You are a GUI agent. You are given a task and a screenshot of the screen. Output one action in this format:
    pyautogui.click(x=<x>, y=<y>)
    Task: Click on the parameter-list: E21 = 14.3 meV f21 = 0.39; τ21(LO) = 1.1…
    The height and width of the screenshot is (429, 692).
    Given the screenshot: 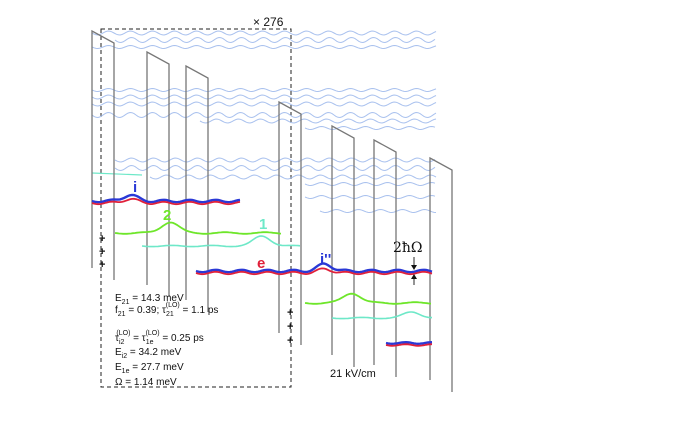 What is the action you would take?
    pyautogui.click(x=166, y=340)
    